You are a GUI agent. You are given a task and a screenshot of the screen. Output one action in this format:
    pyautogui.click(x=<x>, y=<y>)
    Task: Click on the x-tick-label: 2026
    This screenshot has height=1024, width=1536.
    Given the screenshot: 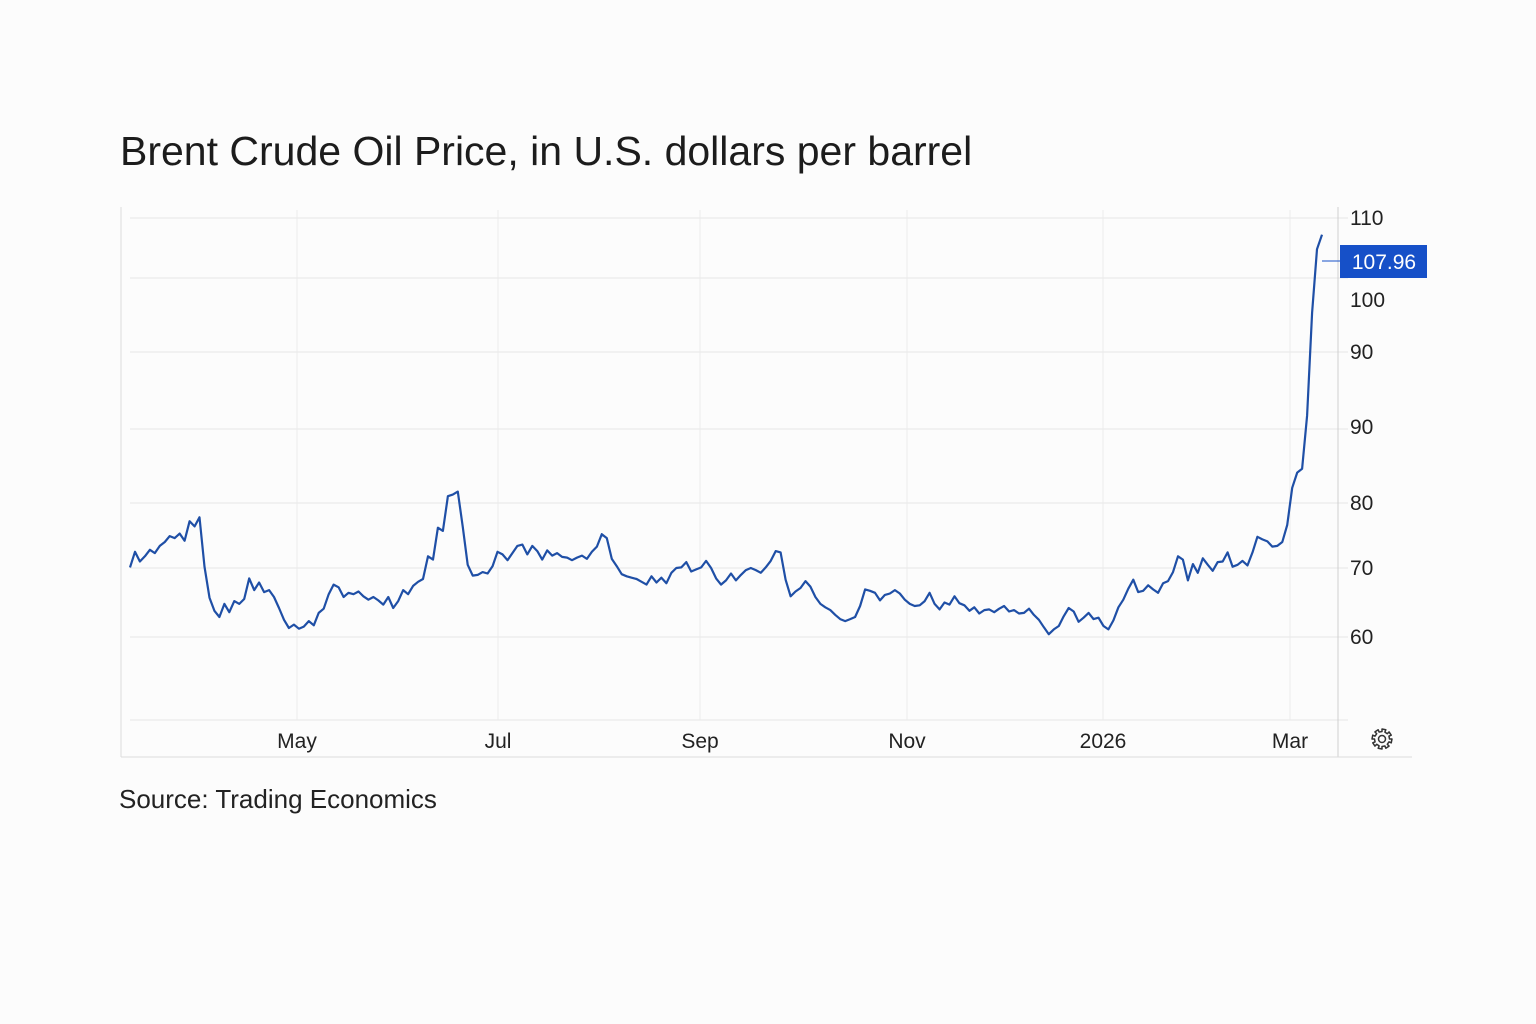 What is the action you would take?
    pyautogui.click(x=1103, y=741)
    